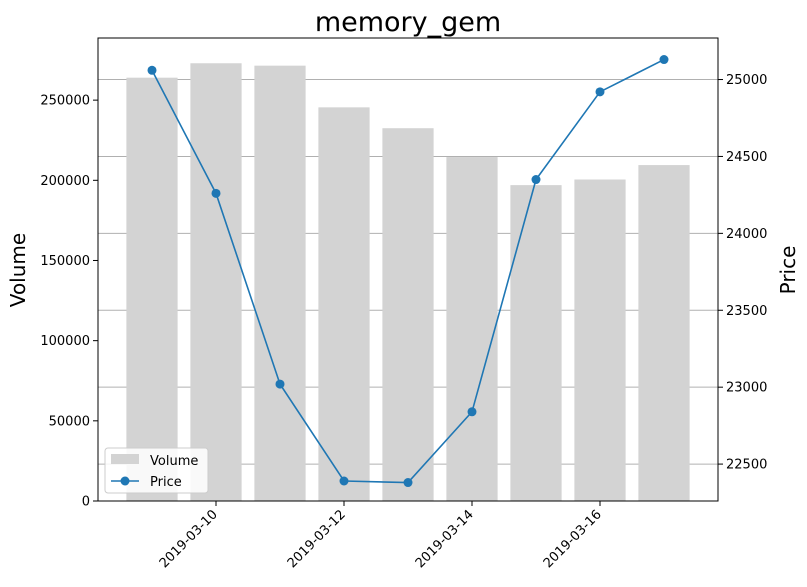 This screenshot has height=587, width=807. I want to click on right-axis: 22500 23000 23500 24000 24500 25000, so click(742, 273).